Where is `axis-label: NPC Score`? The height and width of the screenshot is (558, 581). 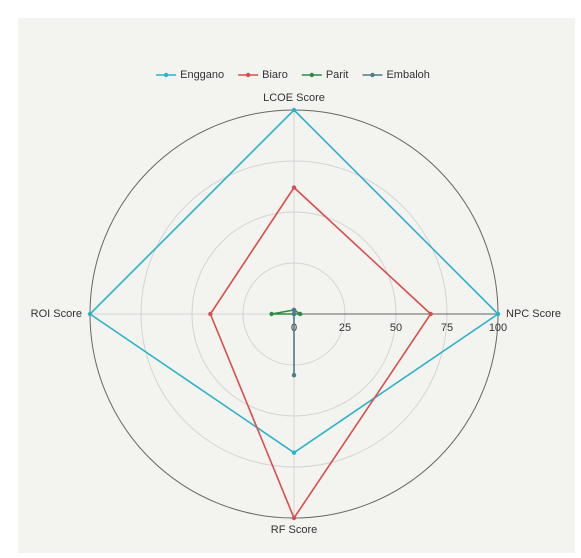
axis-label: NPC Score is located at coordinates (533, 314).